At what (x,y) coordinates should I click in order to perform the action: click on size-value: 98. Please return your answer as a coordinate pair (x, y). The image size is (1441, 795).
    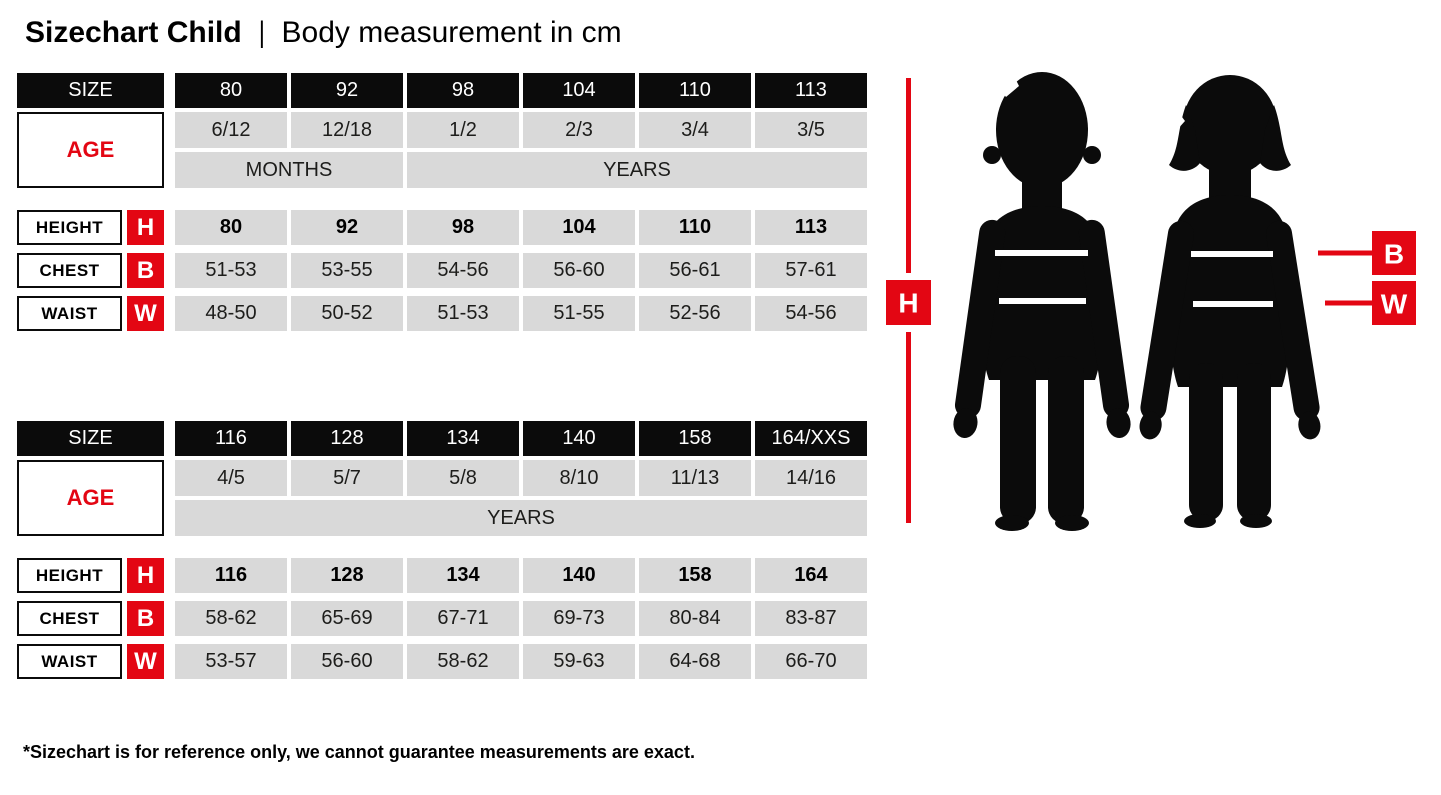
    Looking at the image, I should click on (463, 90).